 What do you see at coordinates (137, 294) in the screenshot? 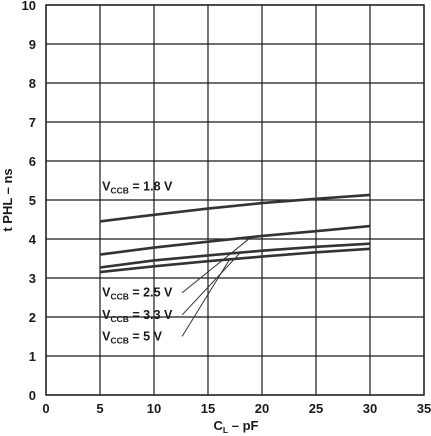
I see `series-label-2: VCCB = 2.5 V` at bounding box center [137, 294].